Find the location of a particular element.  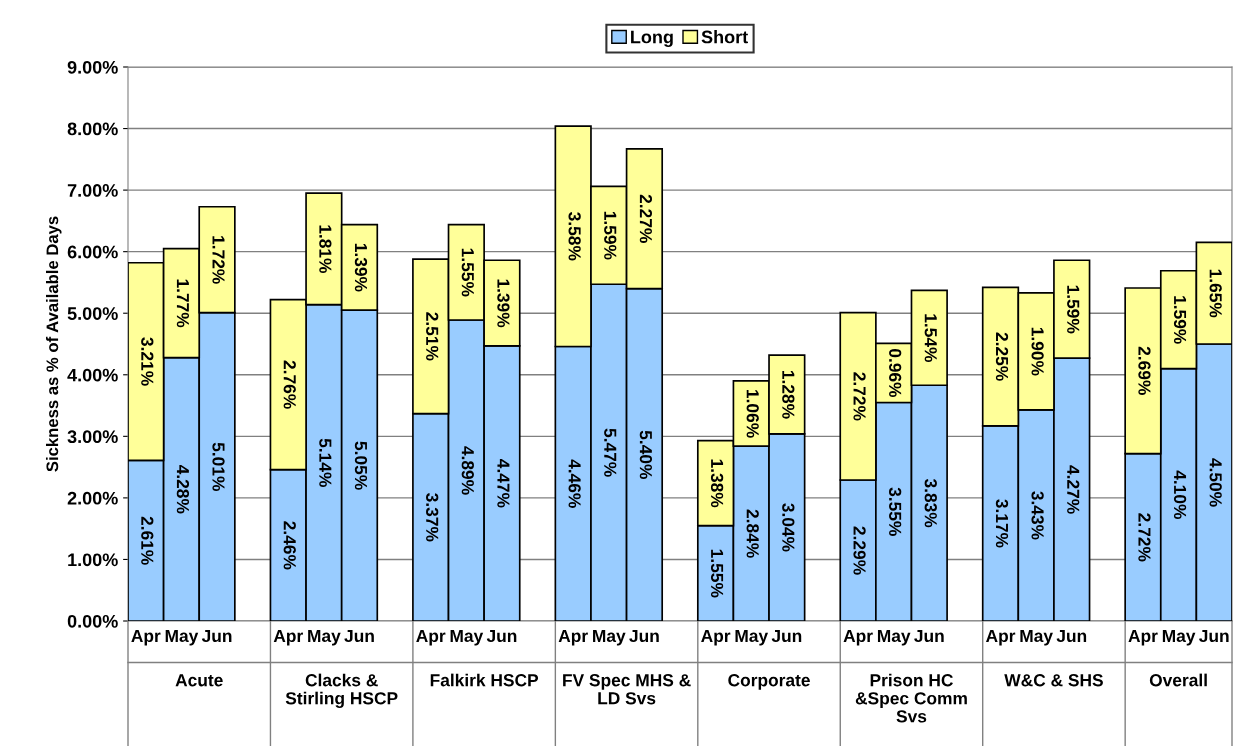

data-label: 3.83% is located at coordinates (930, 503).